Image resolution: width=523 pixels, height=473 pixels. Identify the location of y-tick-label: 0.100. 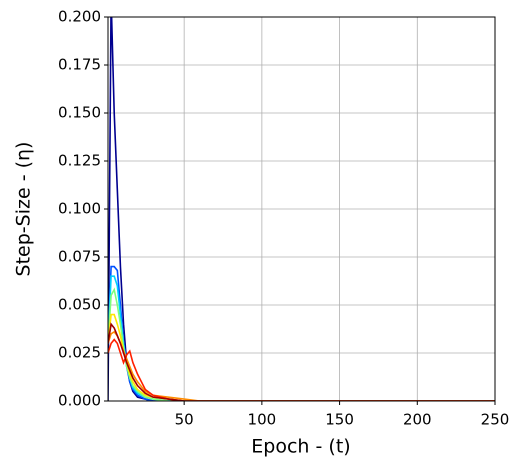
(79, 209).